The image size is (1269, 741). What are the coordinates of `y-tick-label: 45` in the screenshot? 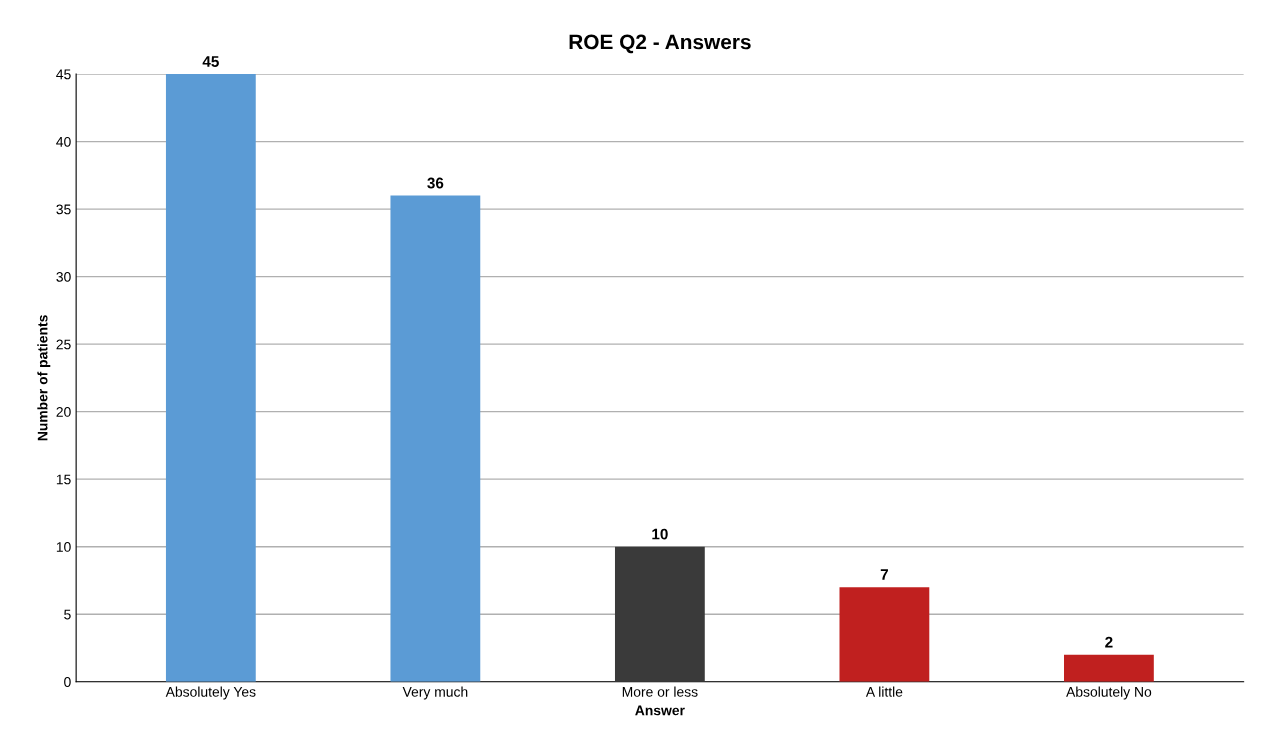 It's located at (63, 74).